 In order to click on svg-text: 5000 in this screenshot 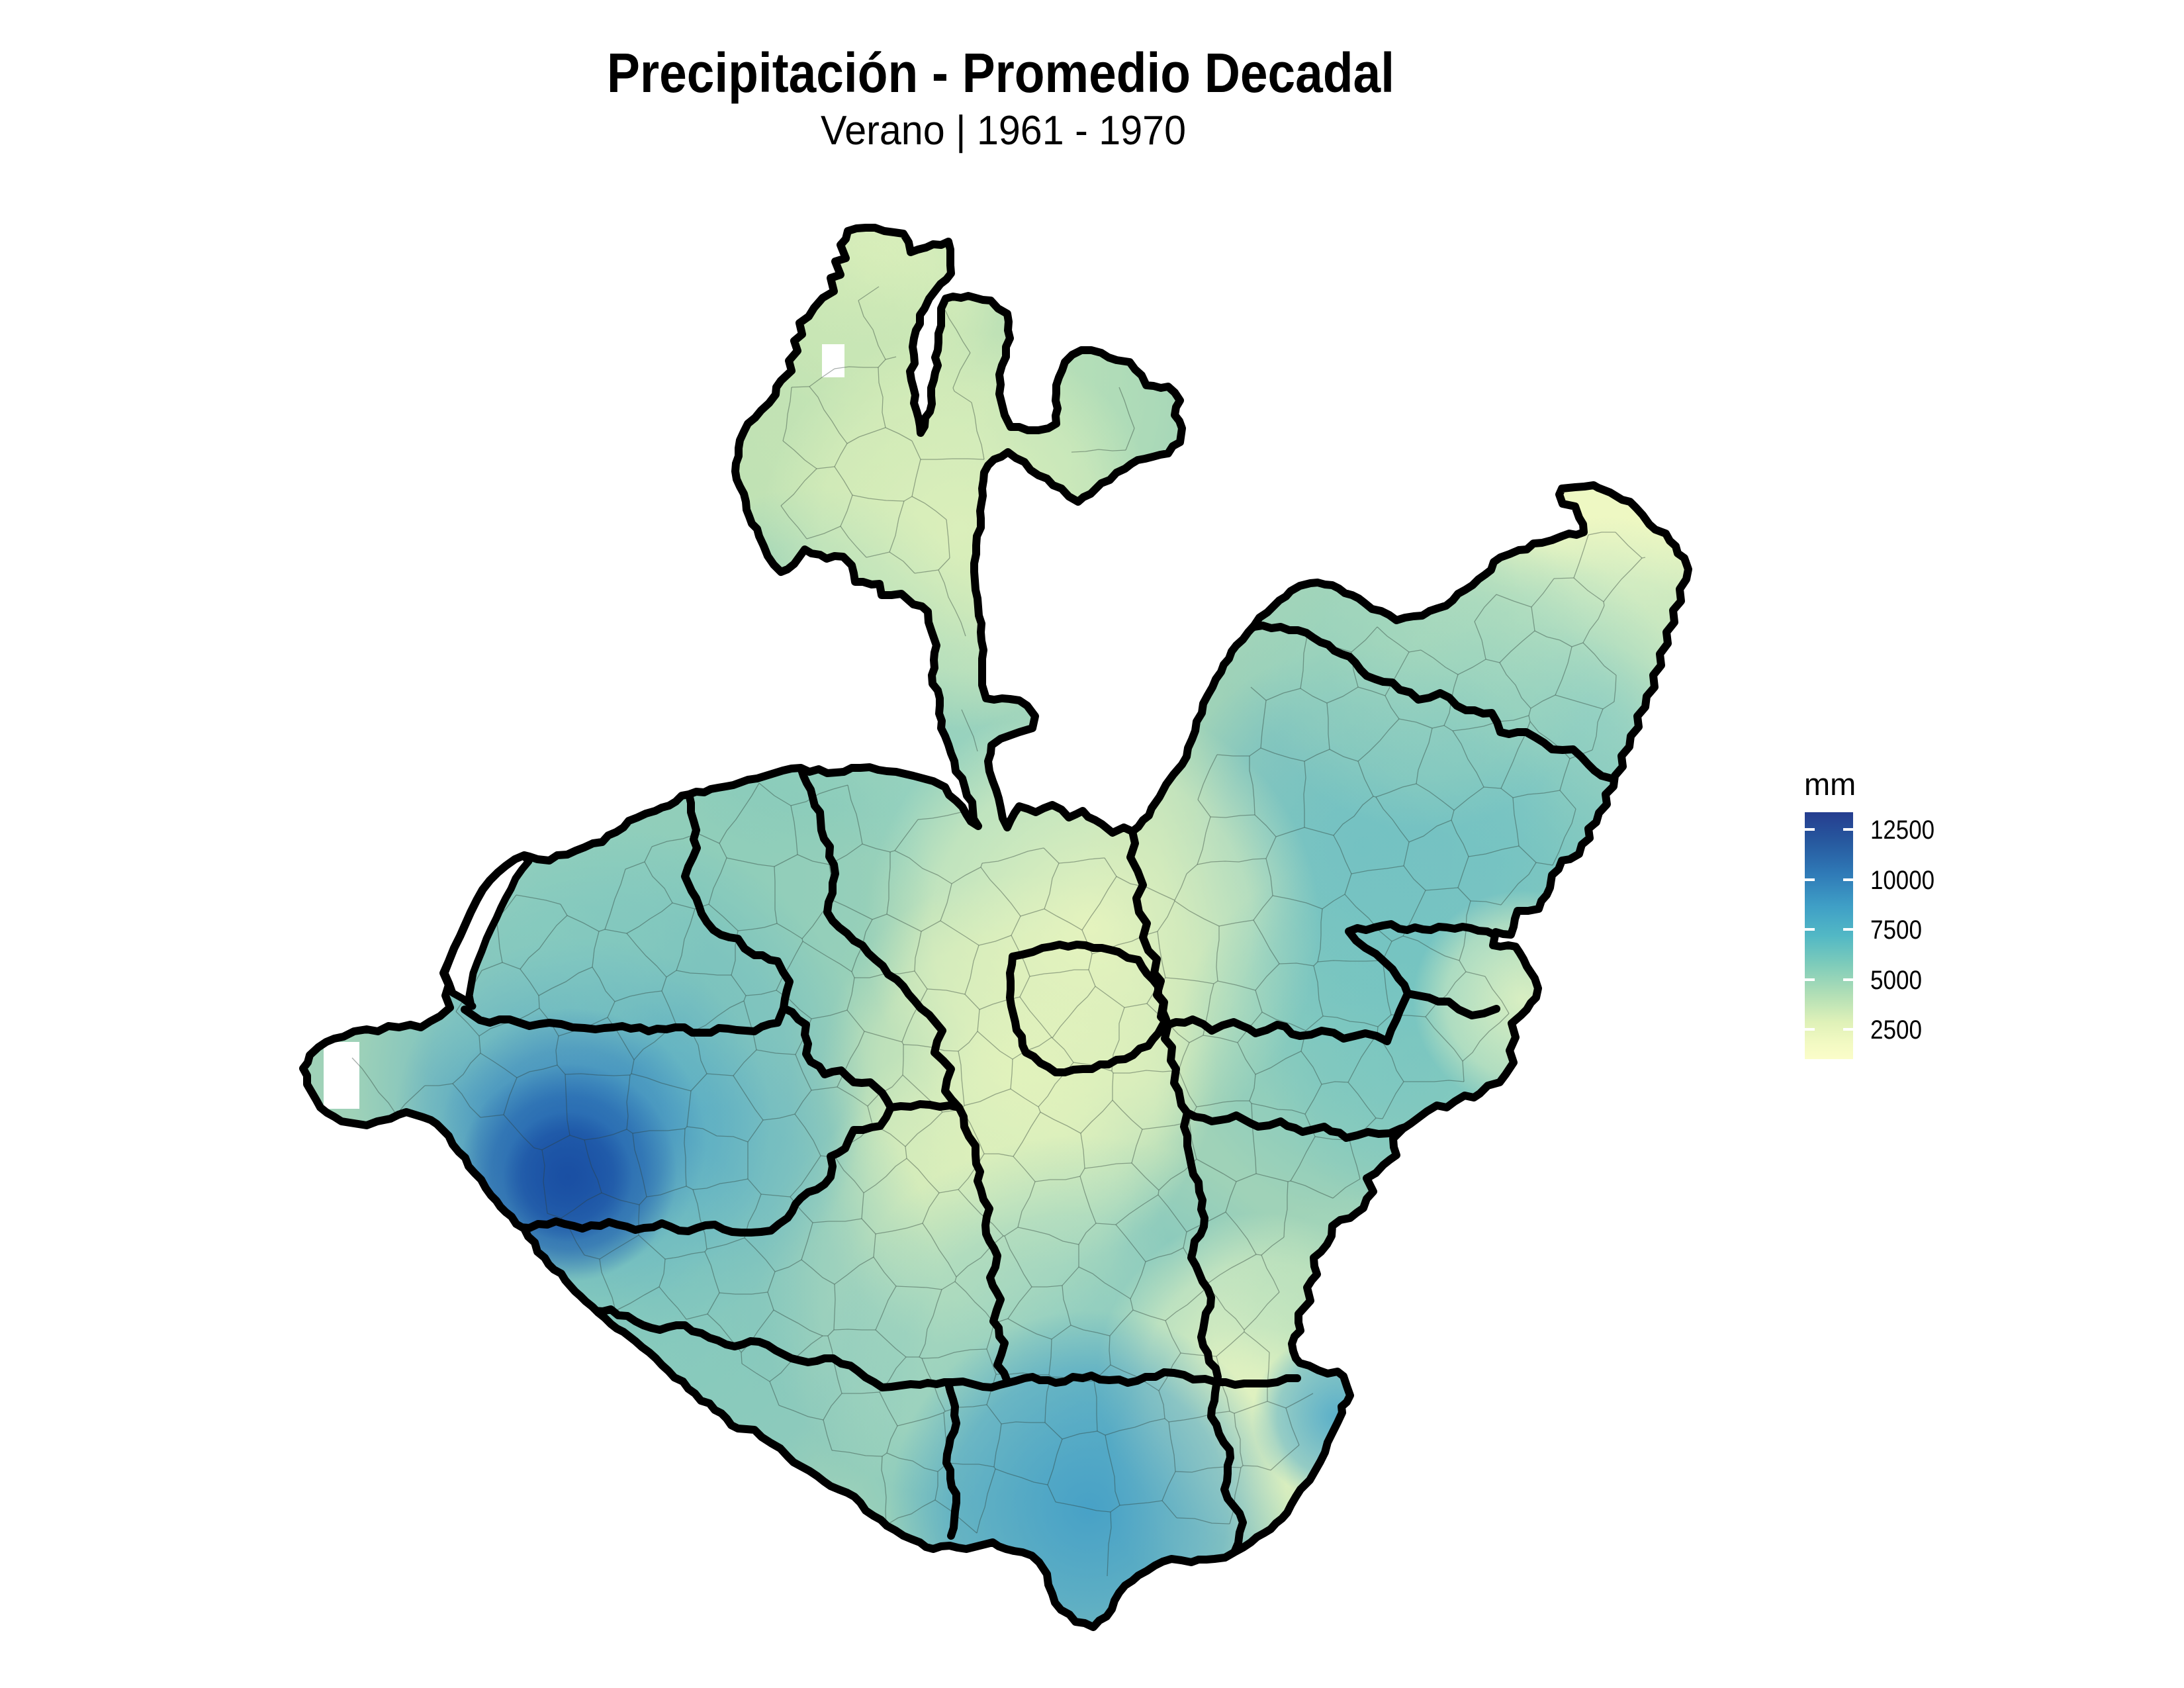, I will do `click(1896, 980)`.